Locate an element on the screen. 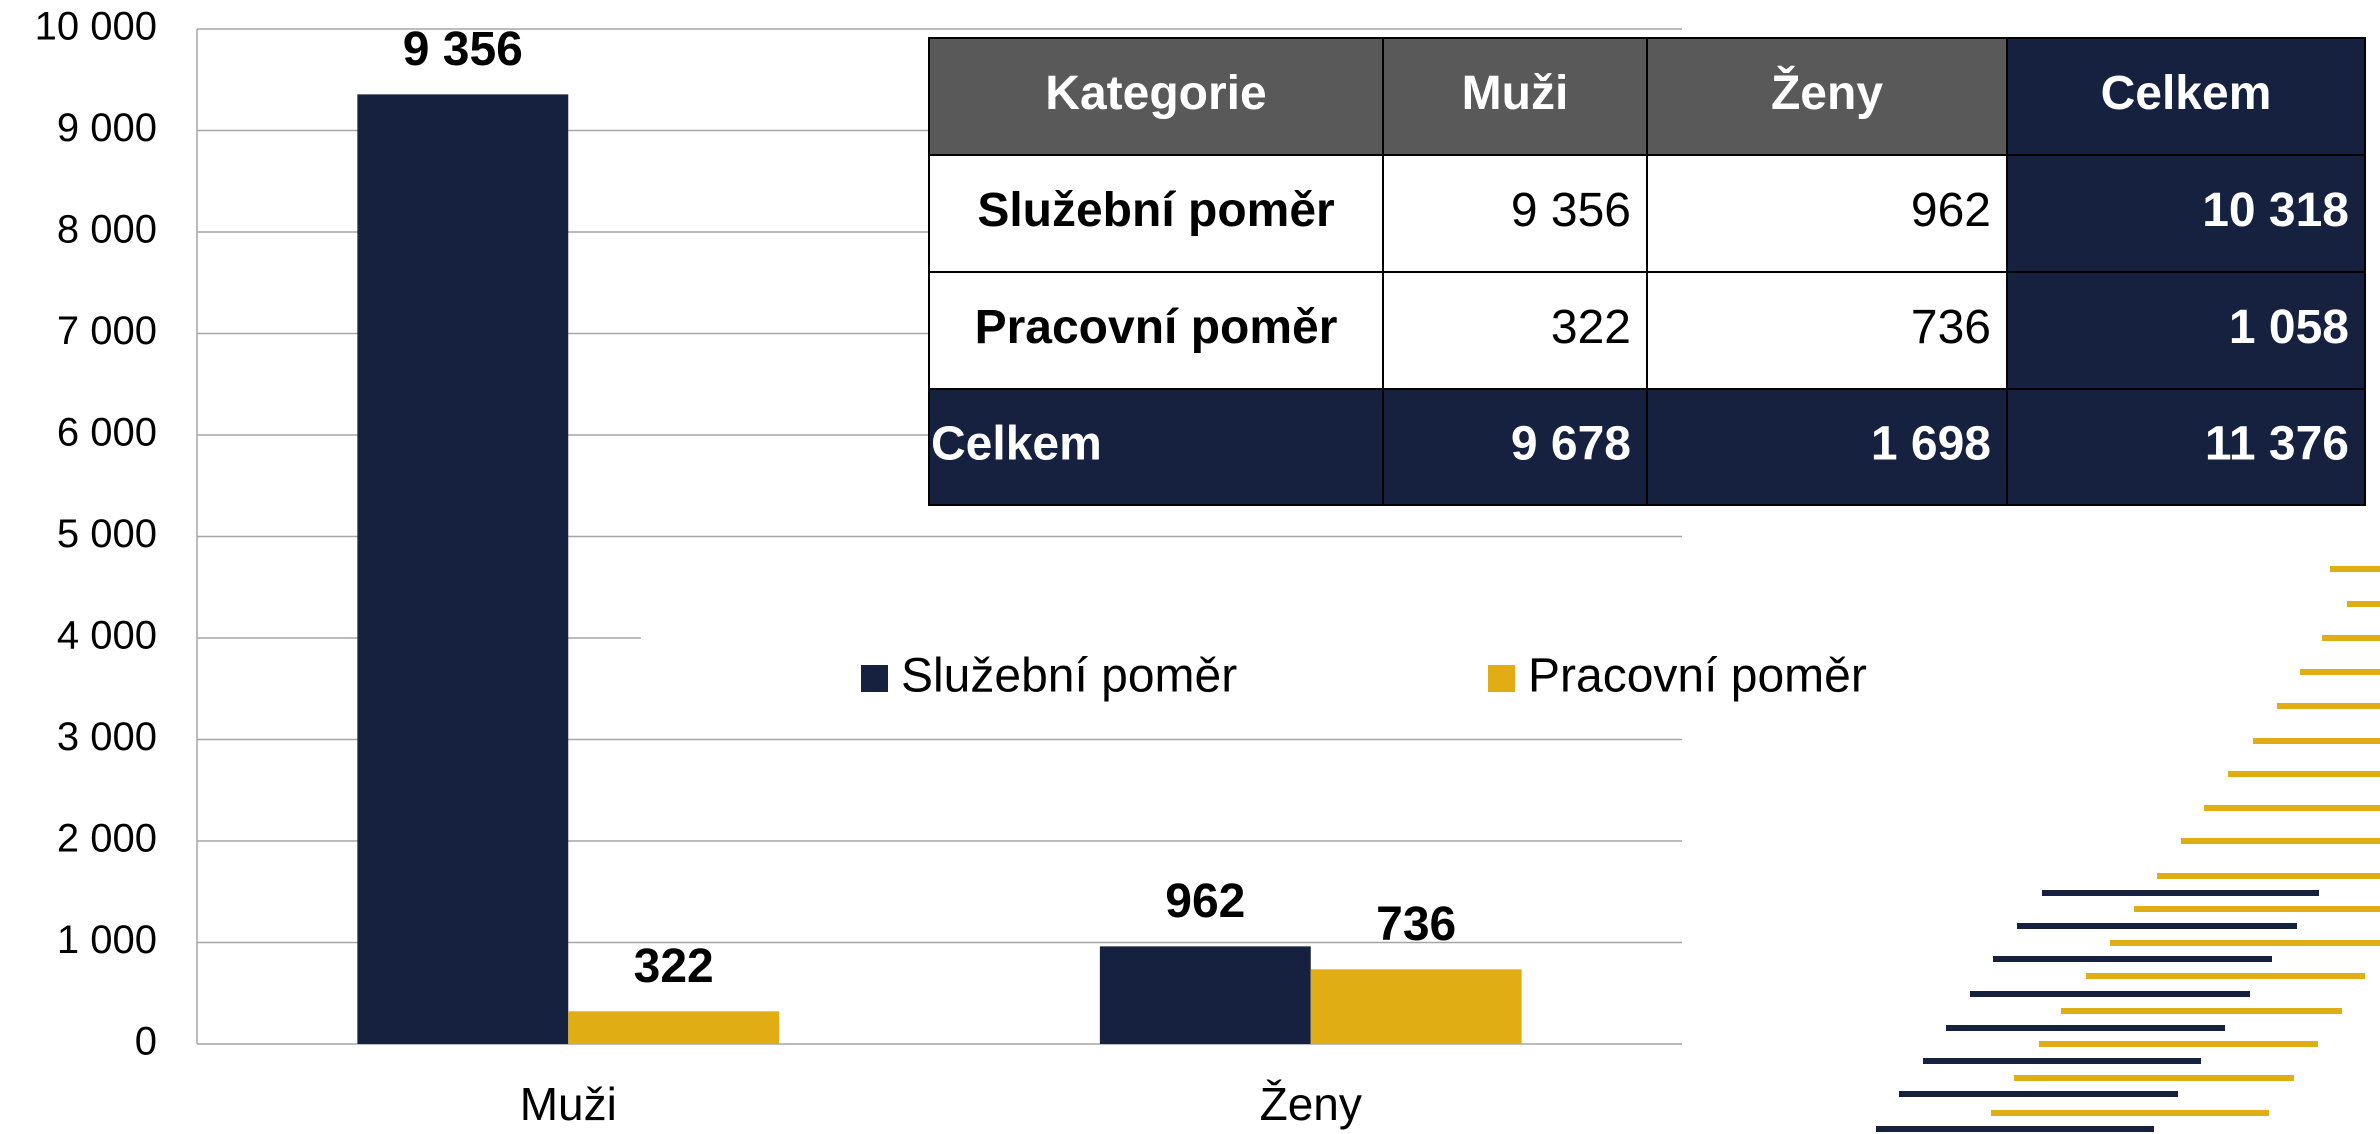 Image resolution: width=2380 pixels, height=1134 pixels. table-text: 322 is located at coordinates (1591, 327).